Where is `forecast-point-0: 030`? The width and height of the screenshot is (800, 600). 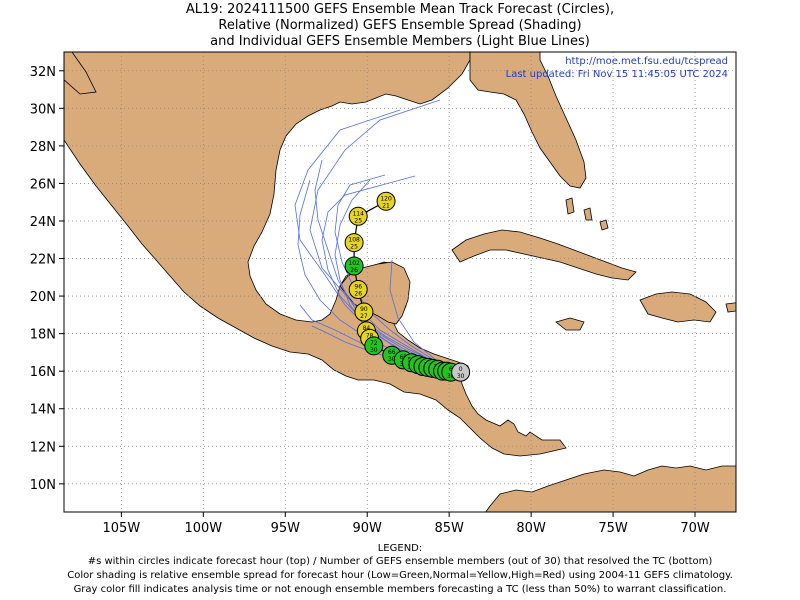 forecast-point-0: 030 is located at coordinates (461, 372).